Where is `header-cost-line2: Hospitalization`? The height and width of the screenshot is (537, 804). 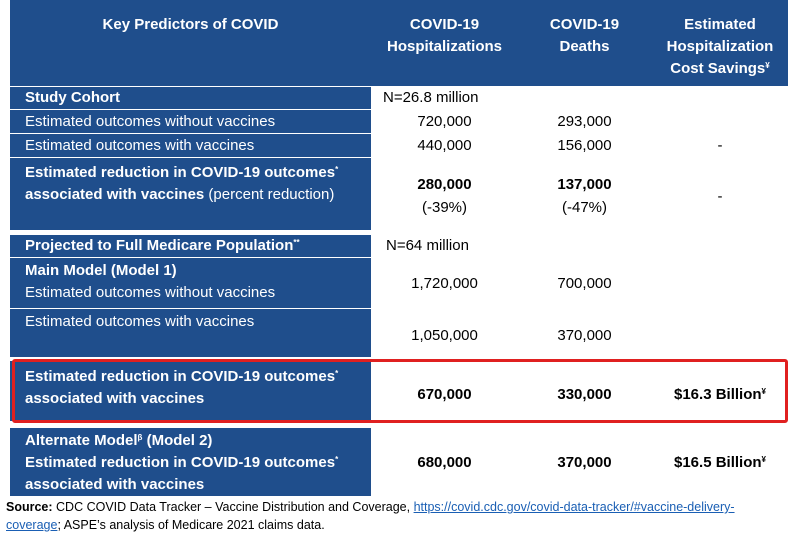
header-cost-line2: Hospitalization is located at coordinates (720, 46).